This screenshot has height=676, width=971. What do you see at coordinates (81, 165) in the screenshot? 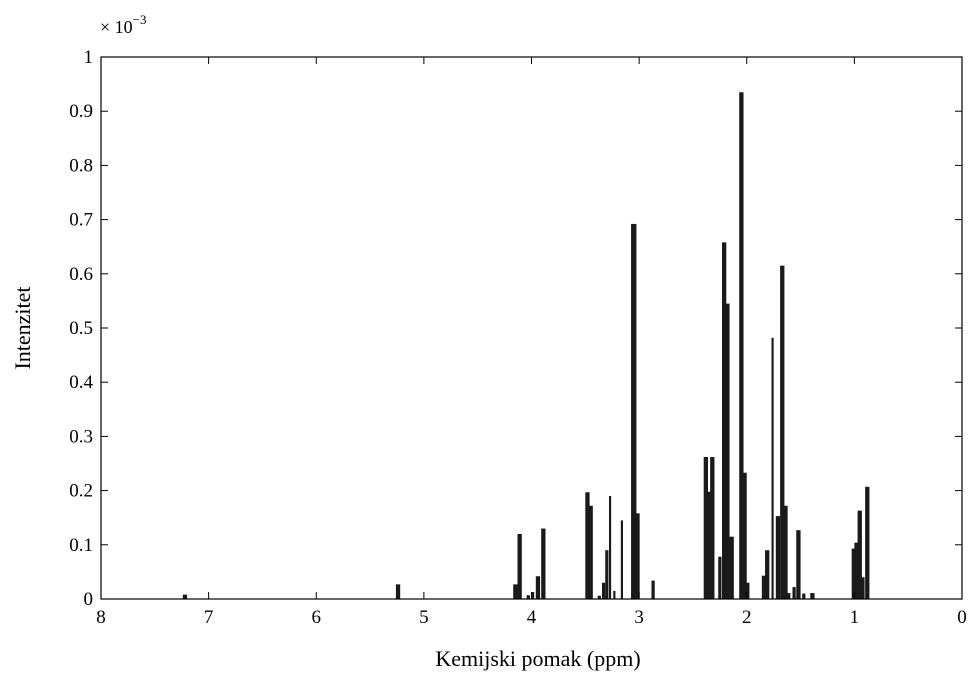
I see `y-tick-label: 0.8` at bounding box center [81, 165].